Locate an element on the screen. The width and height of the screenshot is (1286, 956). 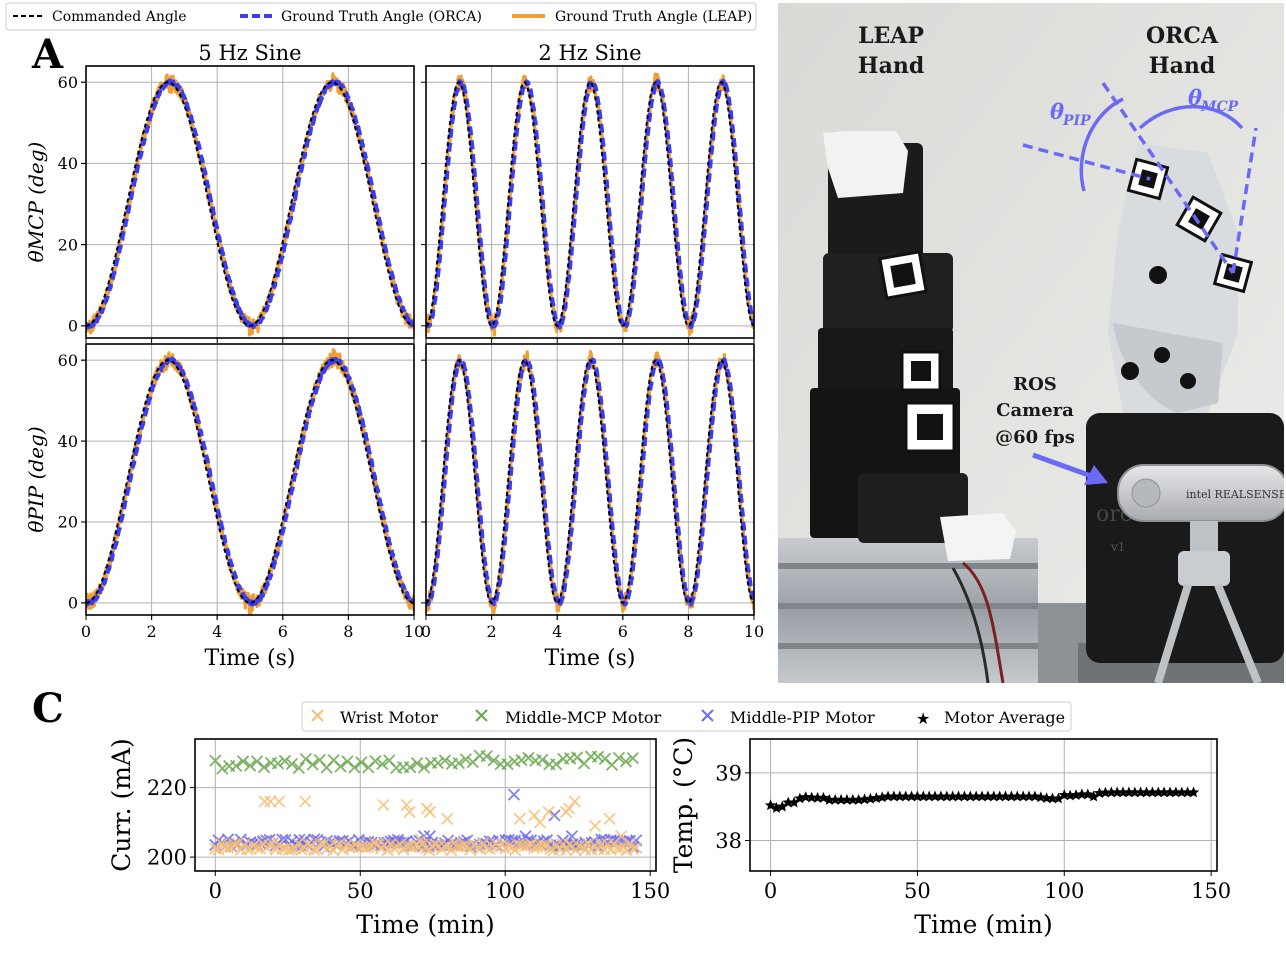
y-axis-label: Temp. (°C) is located at coordinates (683, 805).